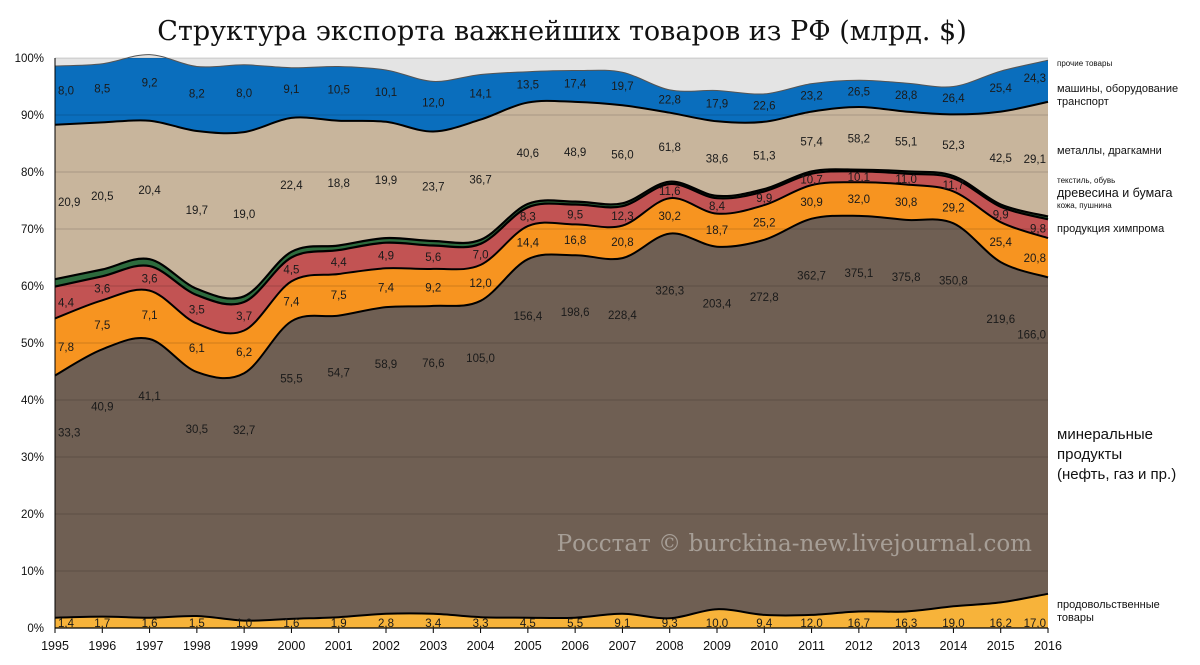  I want to click on data-label-wood: 7,0, so click(481, 255).